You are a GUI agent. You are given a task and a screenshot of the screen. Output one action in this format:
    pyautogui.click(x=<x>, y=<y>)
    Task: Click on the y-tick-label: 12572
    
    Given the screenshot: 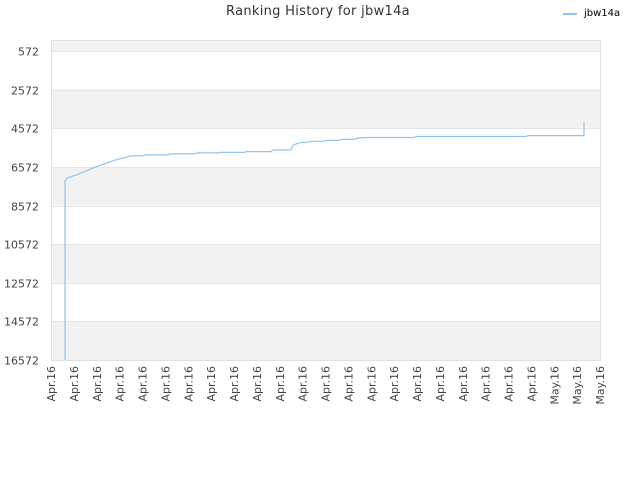 What is the action you would take?
    pyautogui.click(x=21, y=284)
    